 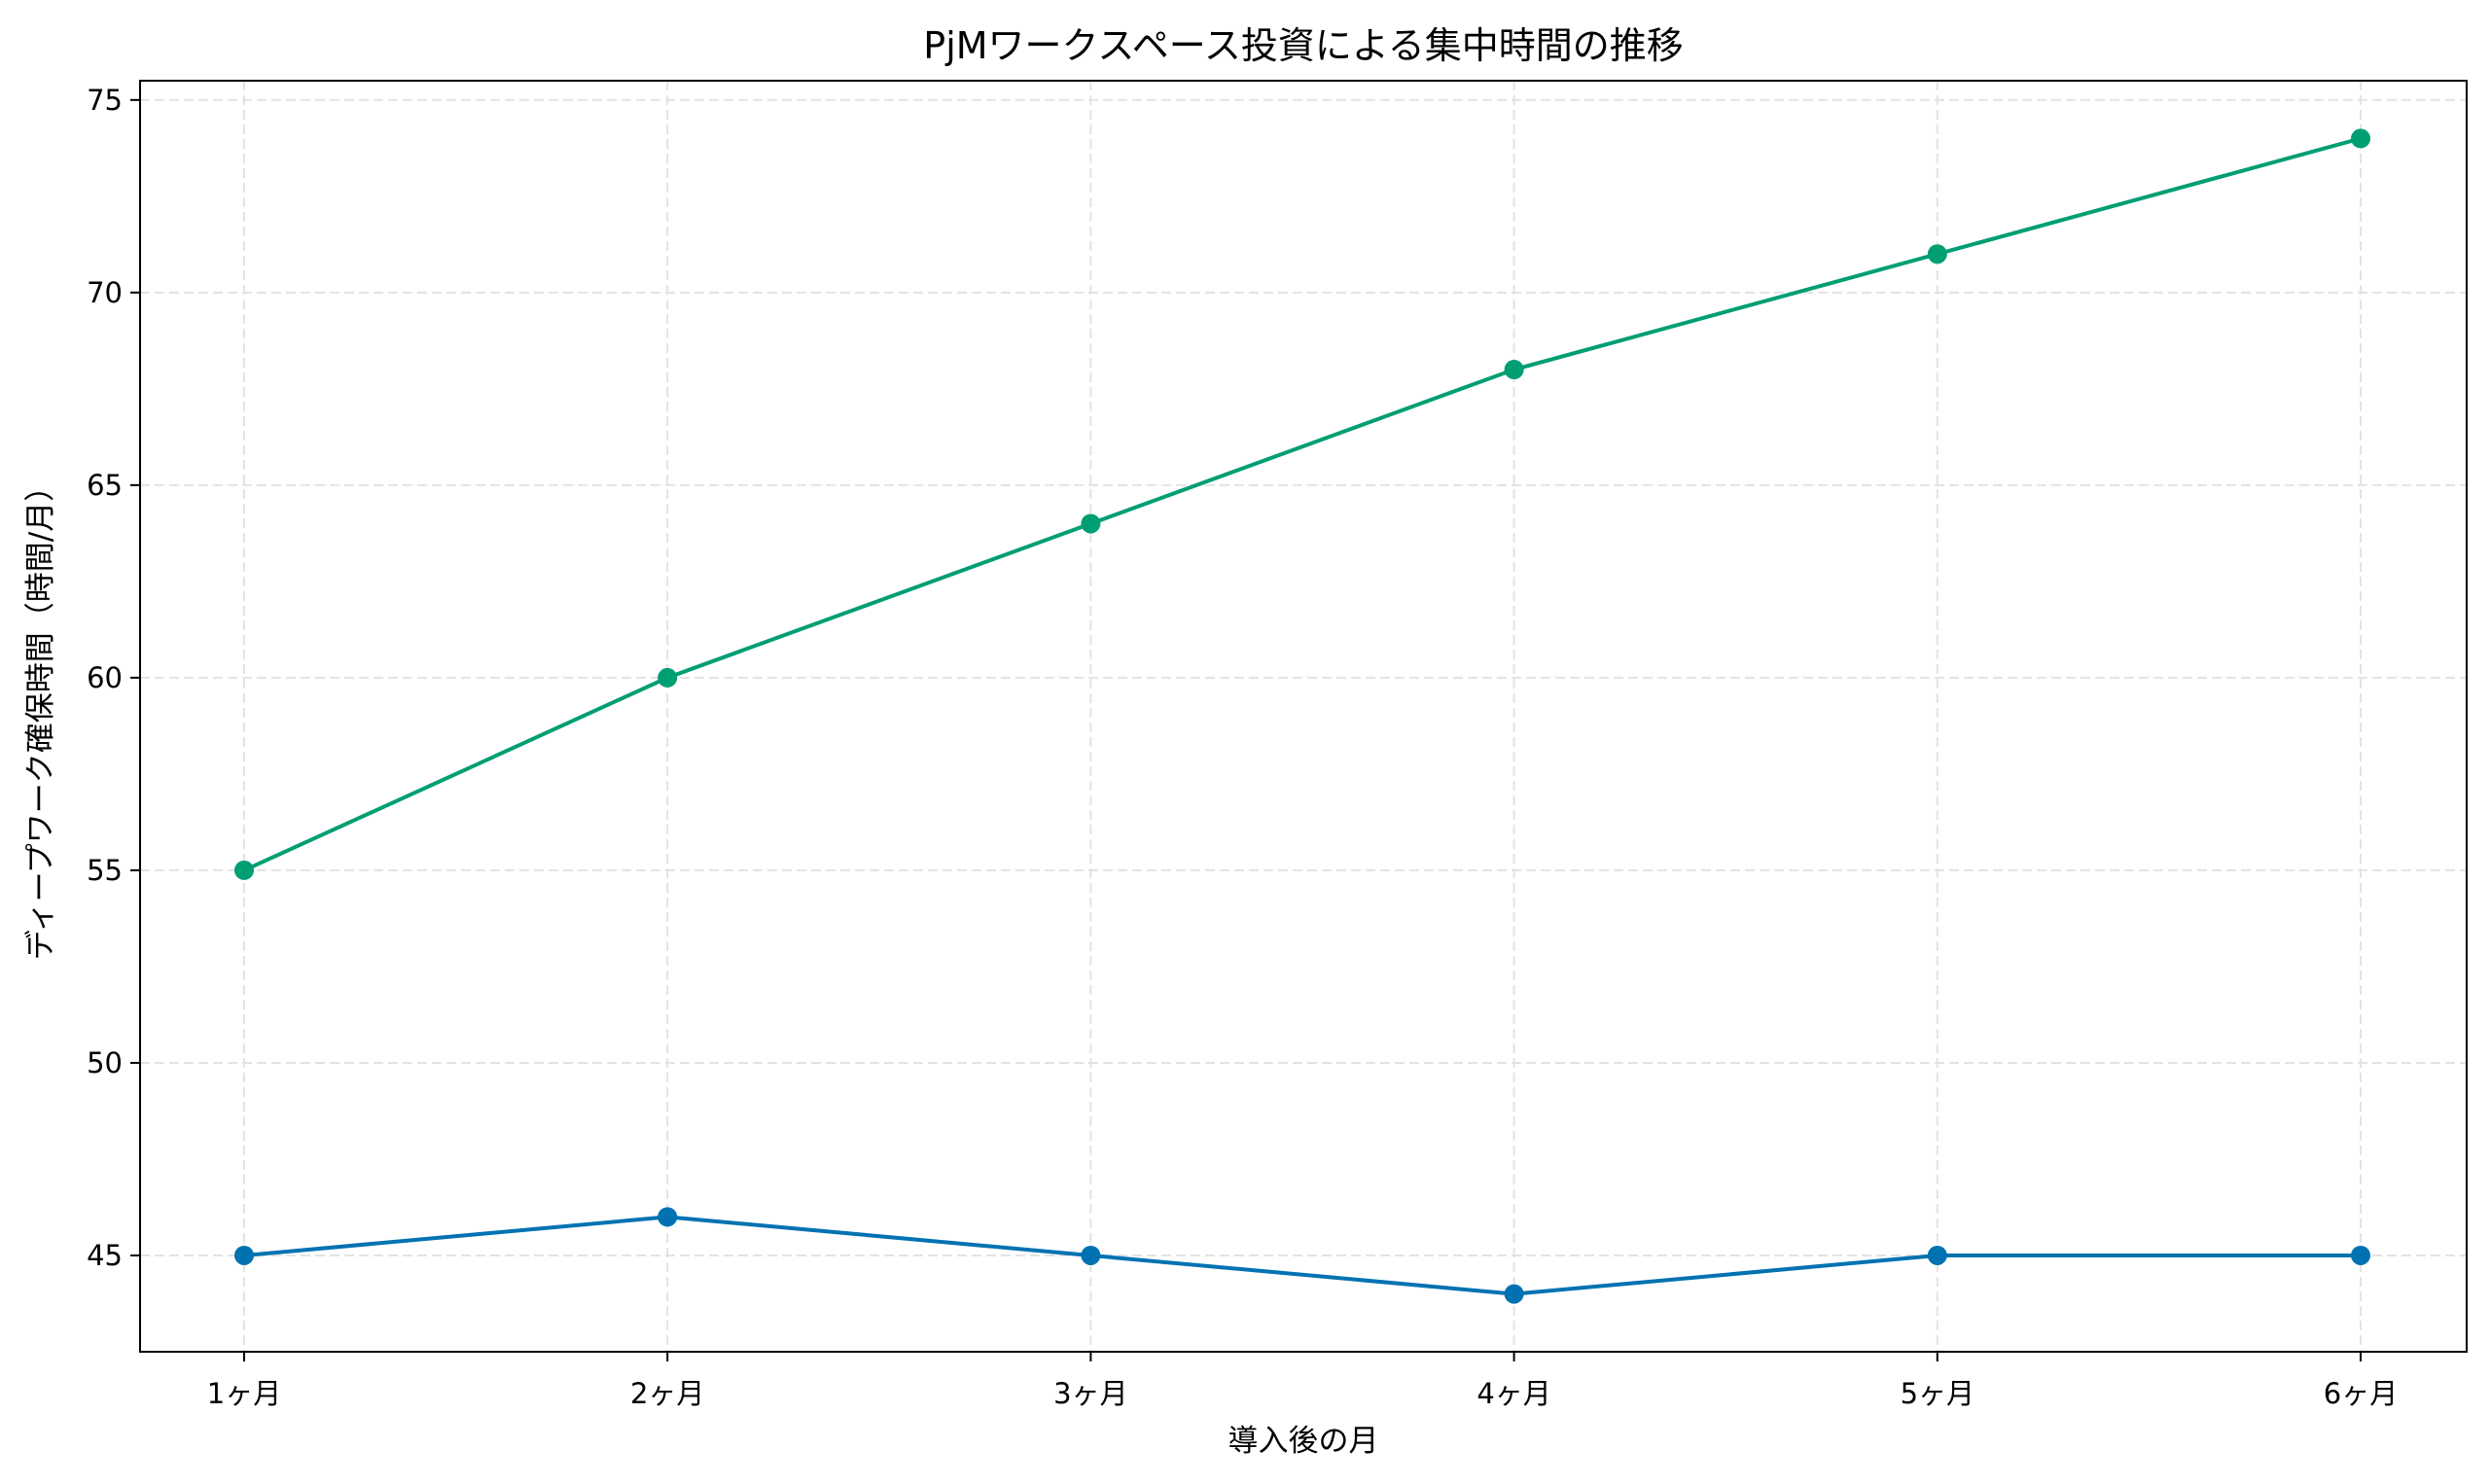 What do you see at coordinates (105, 1256) in the screenshot?
I see `y-tick-label: 45` at bounding box center [105, 1256].